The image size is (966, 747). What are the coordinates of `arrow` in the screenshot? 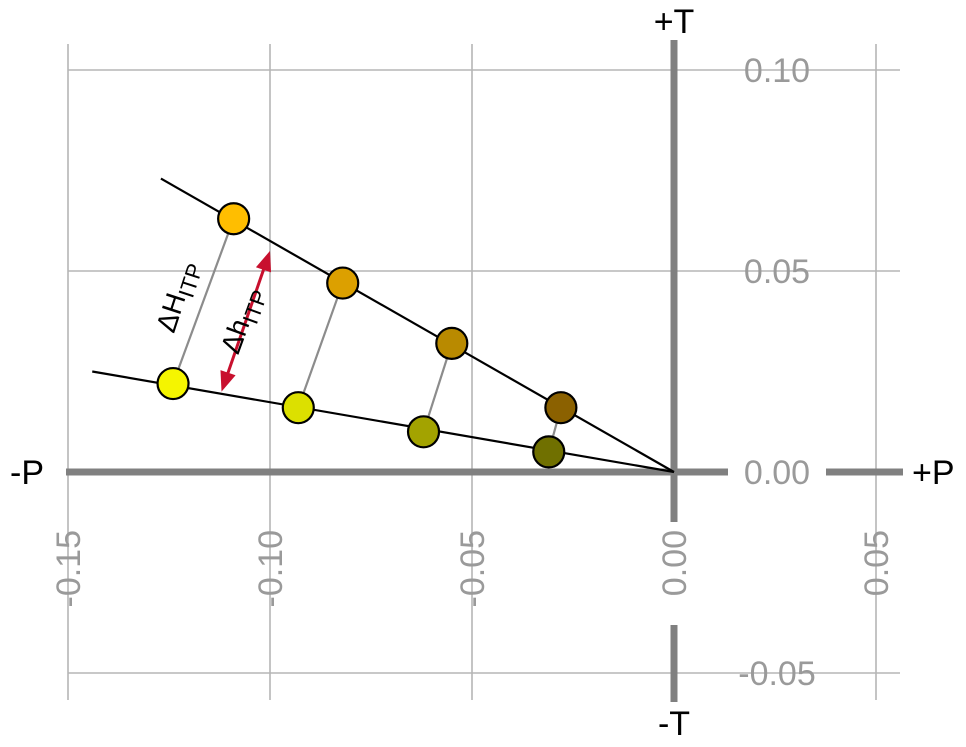 It's located at (246, 321).